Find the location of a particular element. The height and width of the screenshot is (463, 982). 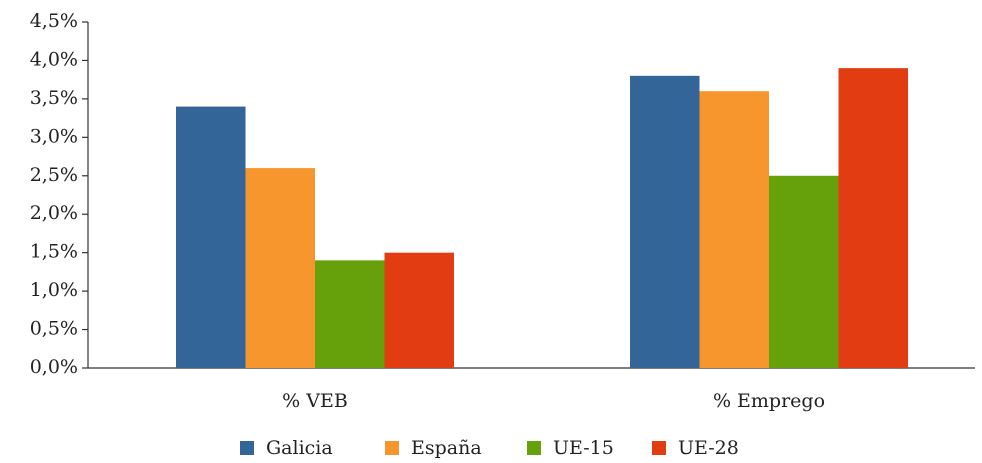

y-tick-label: 0,5% is located at coordinates (54, 329).